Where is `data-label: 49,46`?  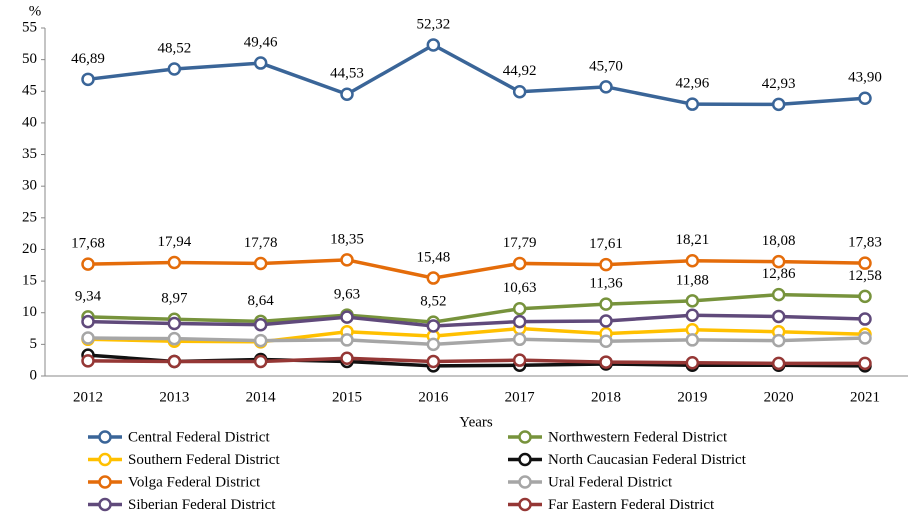
data-label: 49,46 is located at coordinates (261, 42).